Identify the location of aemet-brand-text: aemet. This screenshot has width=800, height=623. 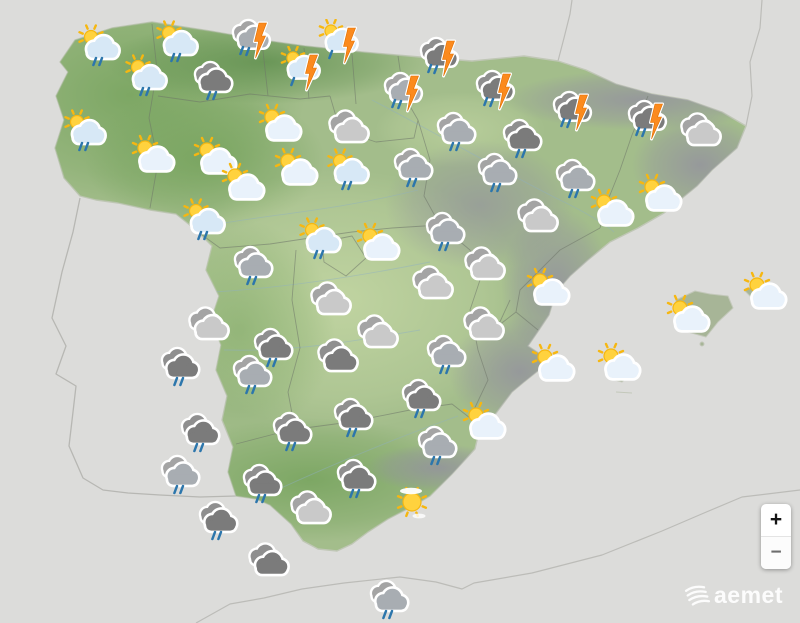
(748, 595).